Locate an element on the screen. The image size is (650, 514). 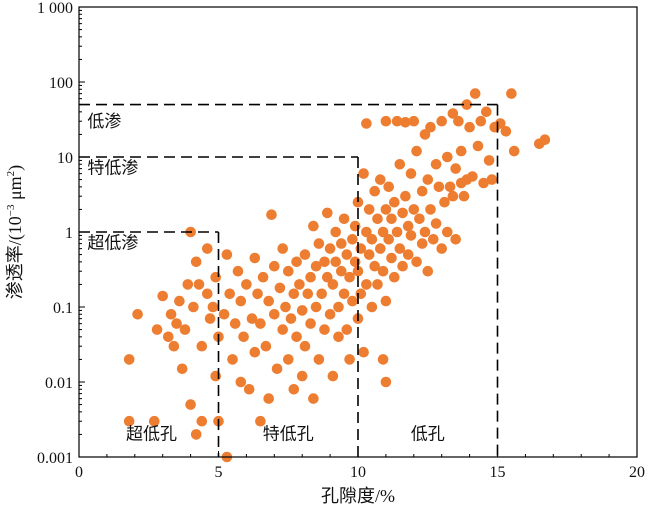
y-tick-label: 1 is located at coordinates (69, 233).